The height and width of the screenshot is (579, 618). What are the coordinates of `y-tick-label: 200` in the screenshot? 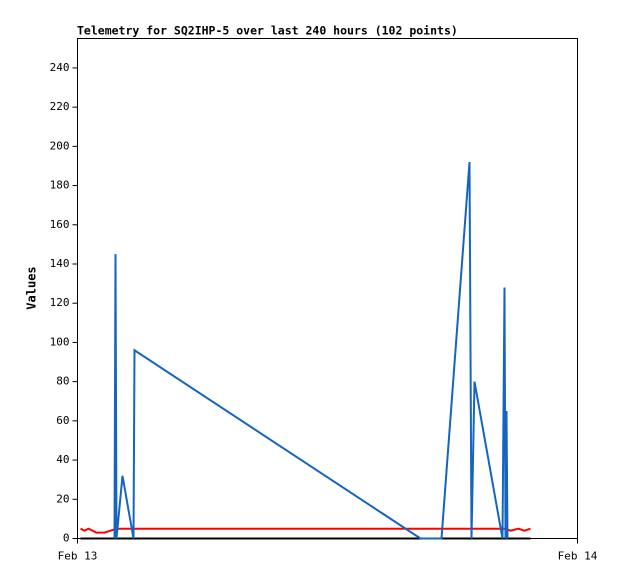 It's located at (60, 145).